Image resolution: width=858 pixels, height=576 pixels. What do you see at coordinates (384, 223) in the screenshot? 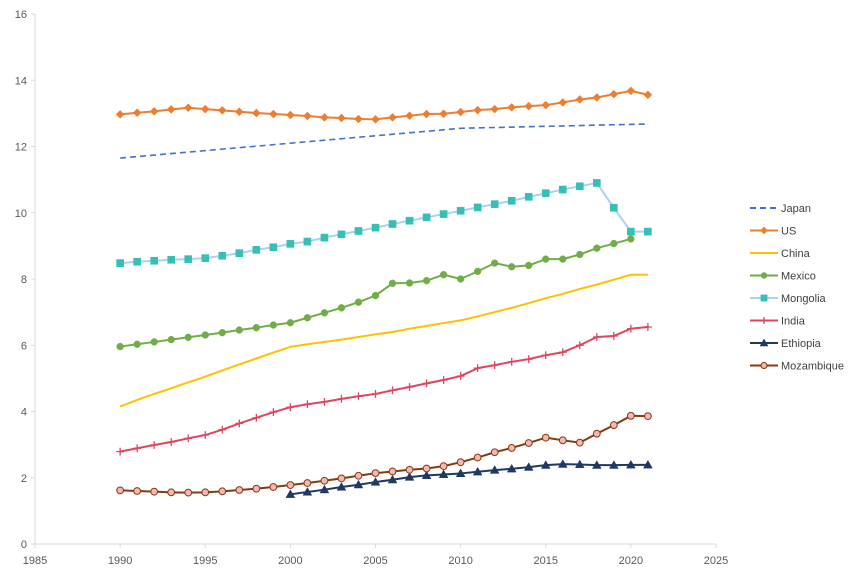
I see `series-line-mongolia` at bounding box center [384, 223].